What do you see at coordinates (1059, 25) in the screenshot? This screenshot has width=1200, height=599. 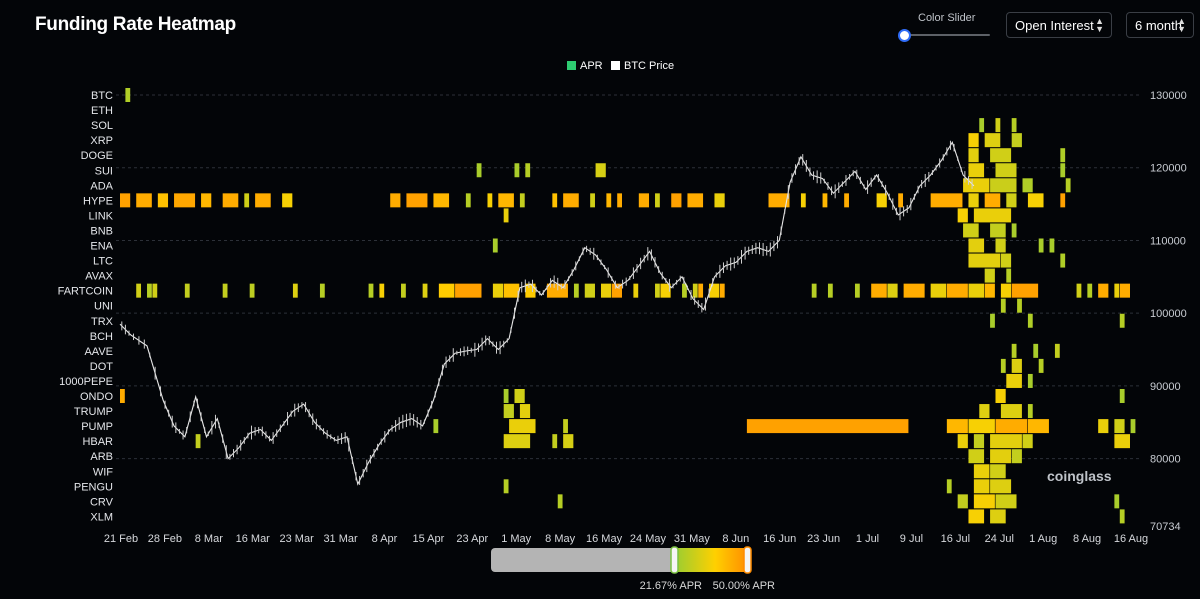 I see `metric-select: Open Interest ▲ ▼` at bounding box center [1059, 25].